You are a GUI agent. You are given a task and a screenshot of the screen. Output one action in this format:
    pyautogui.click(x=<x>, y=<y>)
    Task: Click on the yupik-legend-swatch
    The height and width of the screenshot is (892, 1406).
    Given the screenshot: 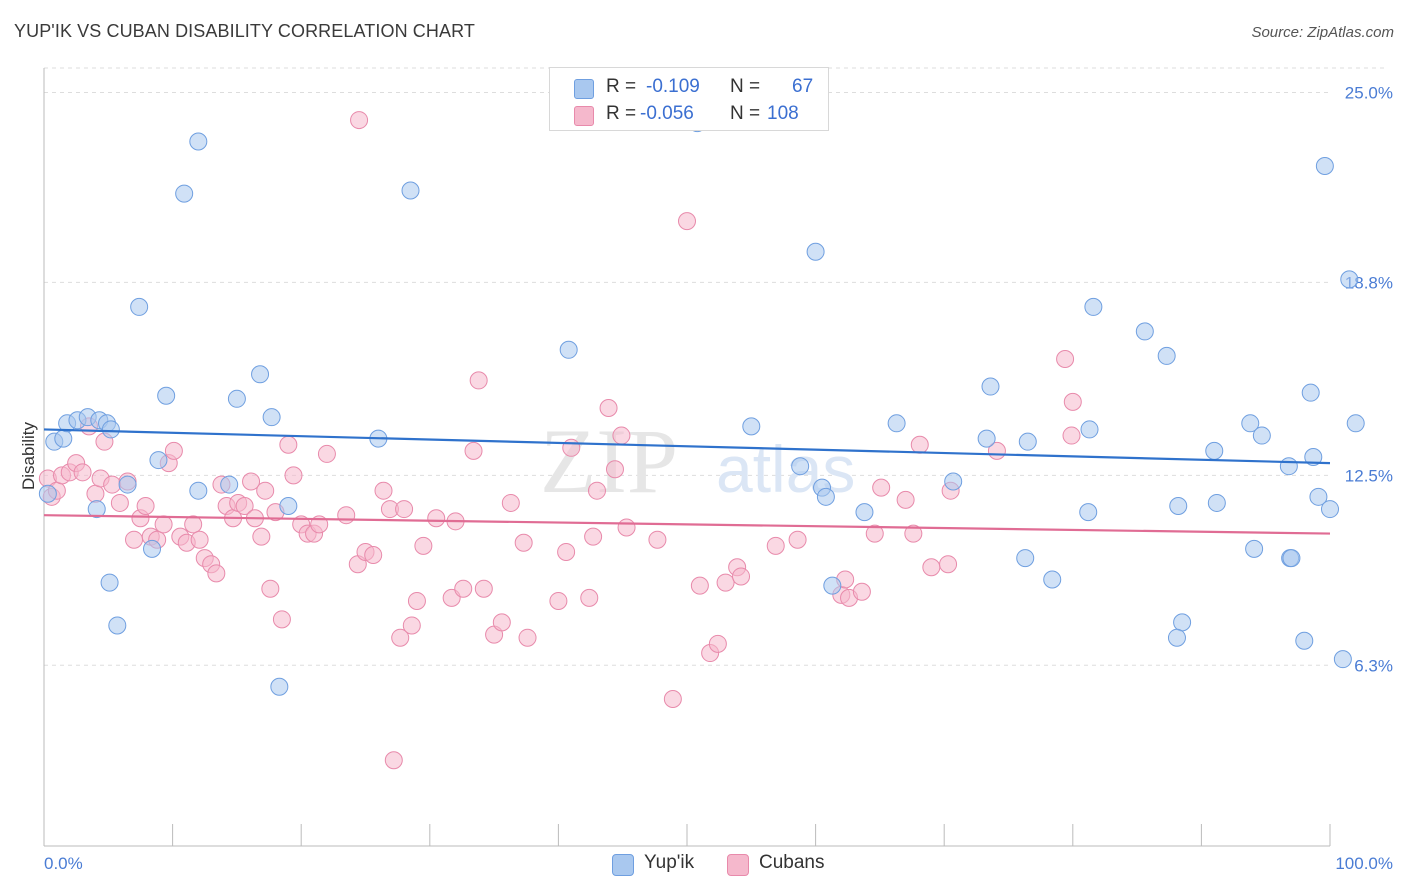 What is the action you would take?
    pyautogui.click(x=623, y=865)
    